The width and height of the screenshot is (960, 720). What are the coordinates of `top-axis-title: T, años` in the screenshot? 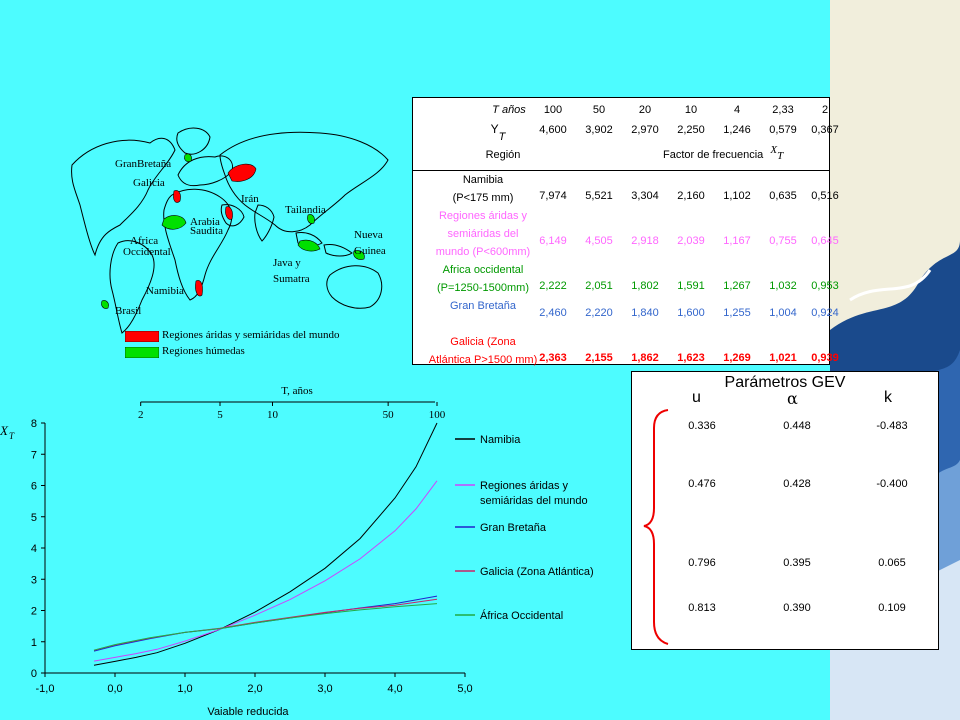 It's located at (297, 391).